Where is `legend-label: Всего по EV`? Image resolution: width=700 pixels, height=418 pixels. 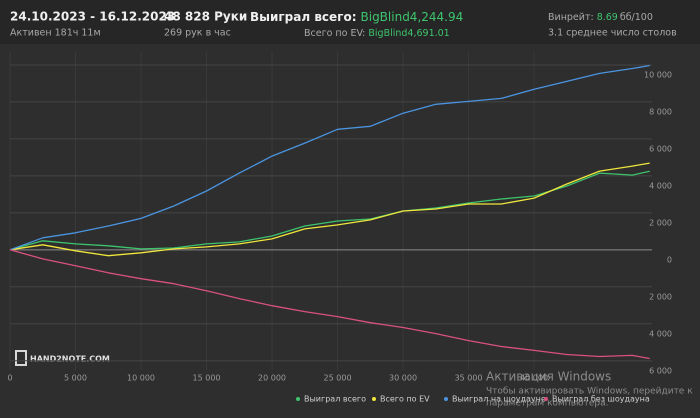
legend-label: Всего по EV is located at coordinates (405, 399).